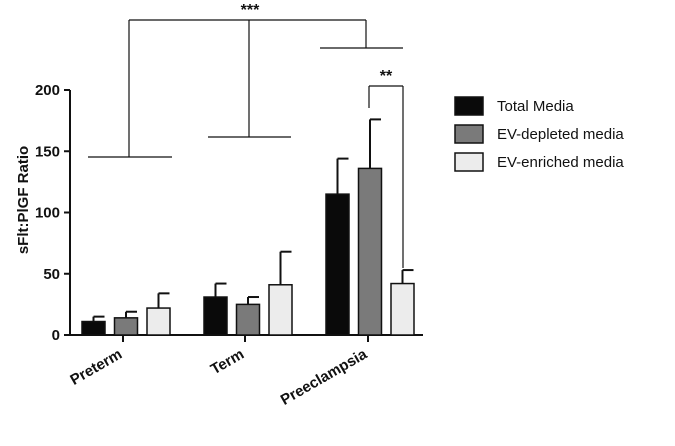  Describe the element at coordinates (47, 90) in the screenshot. I see `y-tick-label: 200` at that location.